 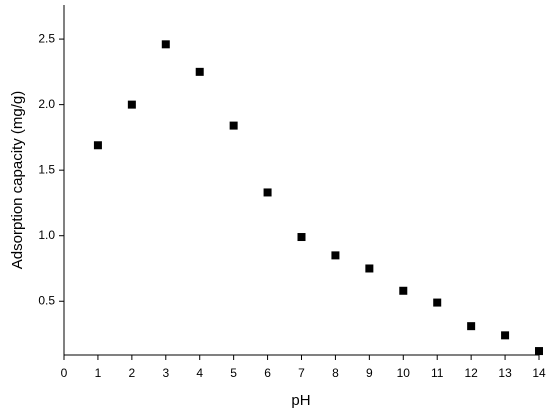 What do you see at coordinates (369, 373) in the screenshot?
I see `x-tick-label: 9` at bounding box center [369, 373].